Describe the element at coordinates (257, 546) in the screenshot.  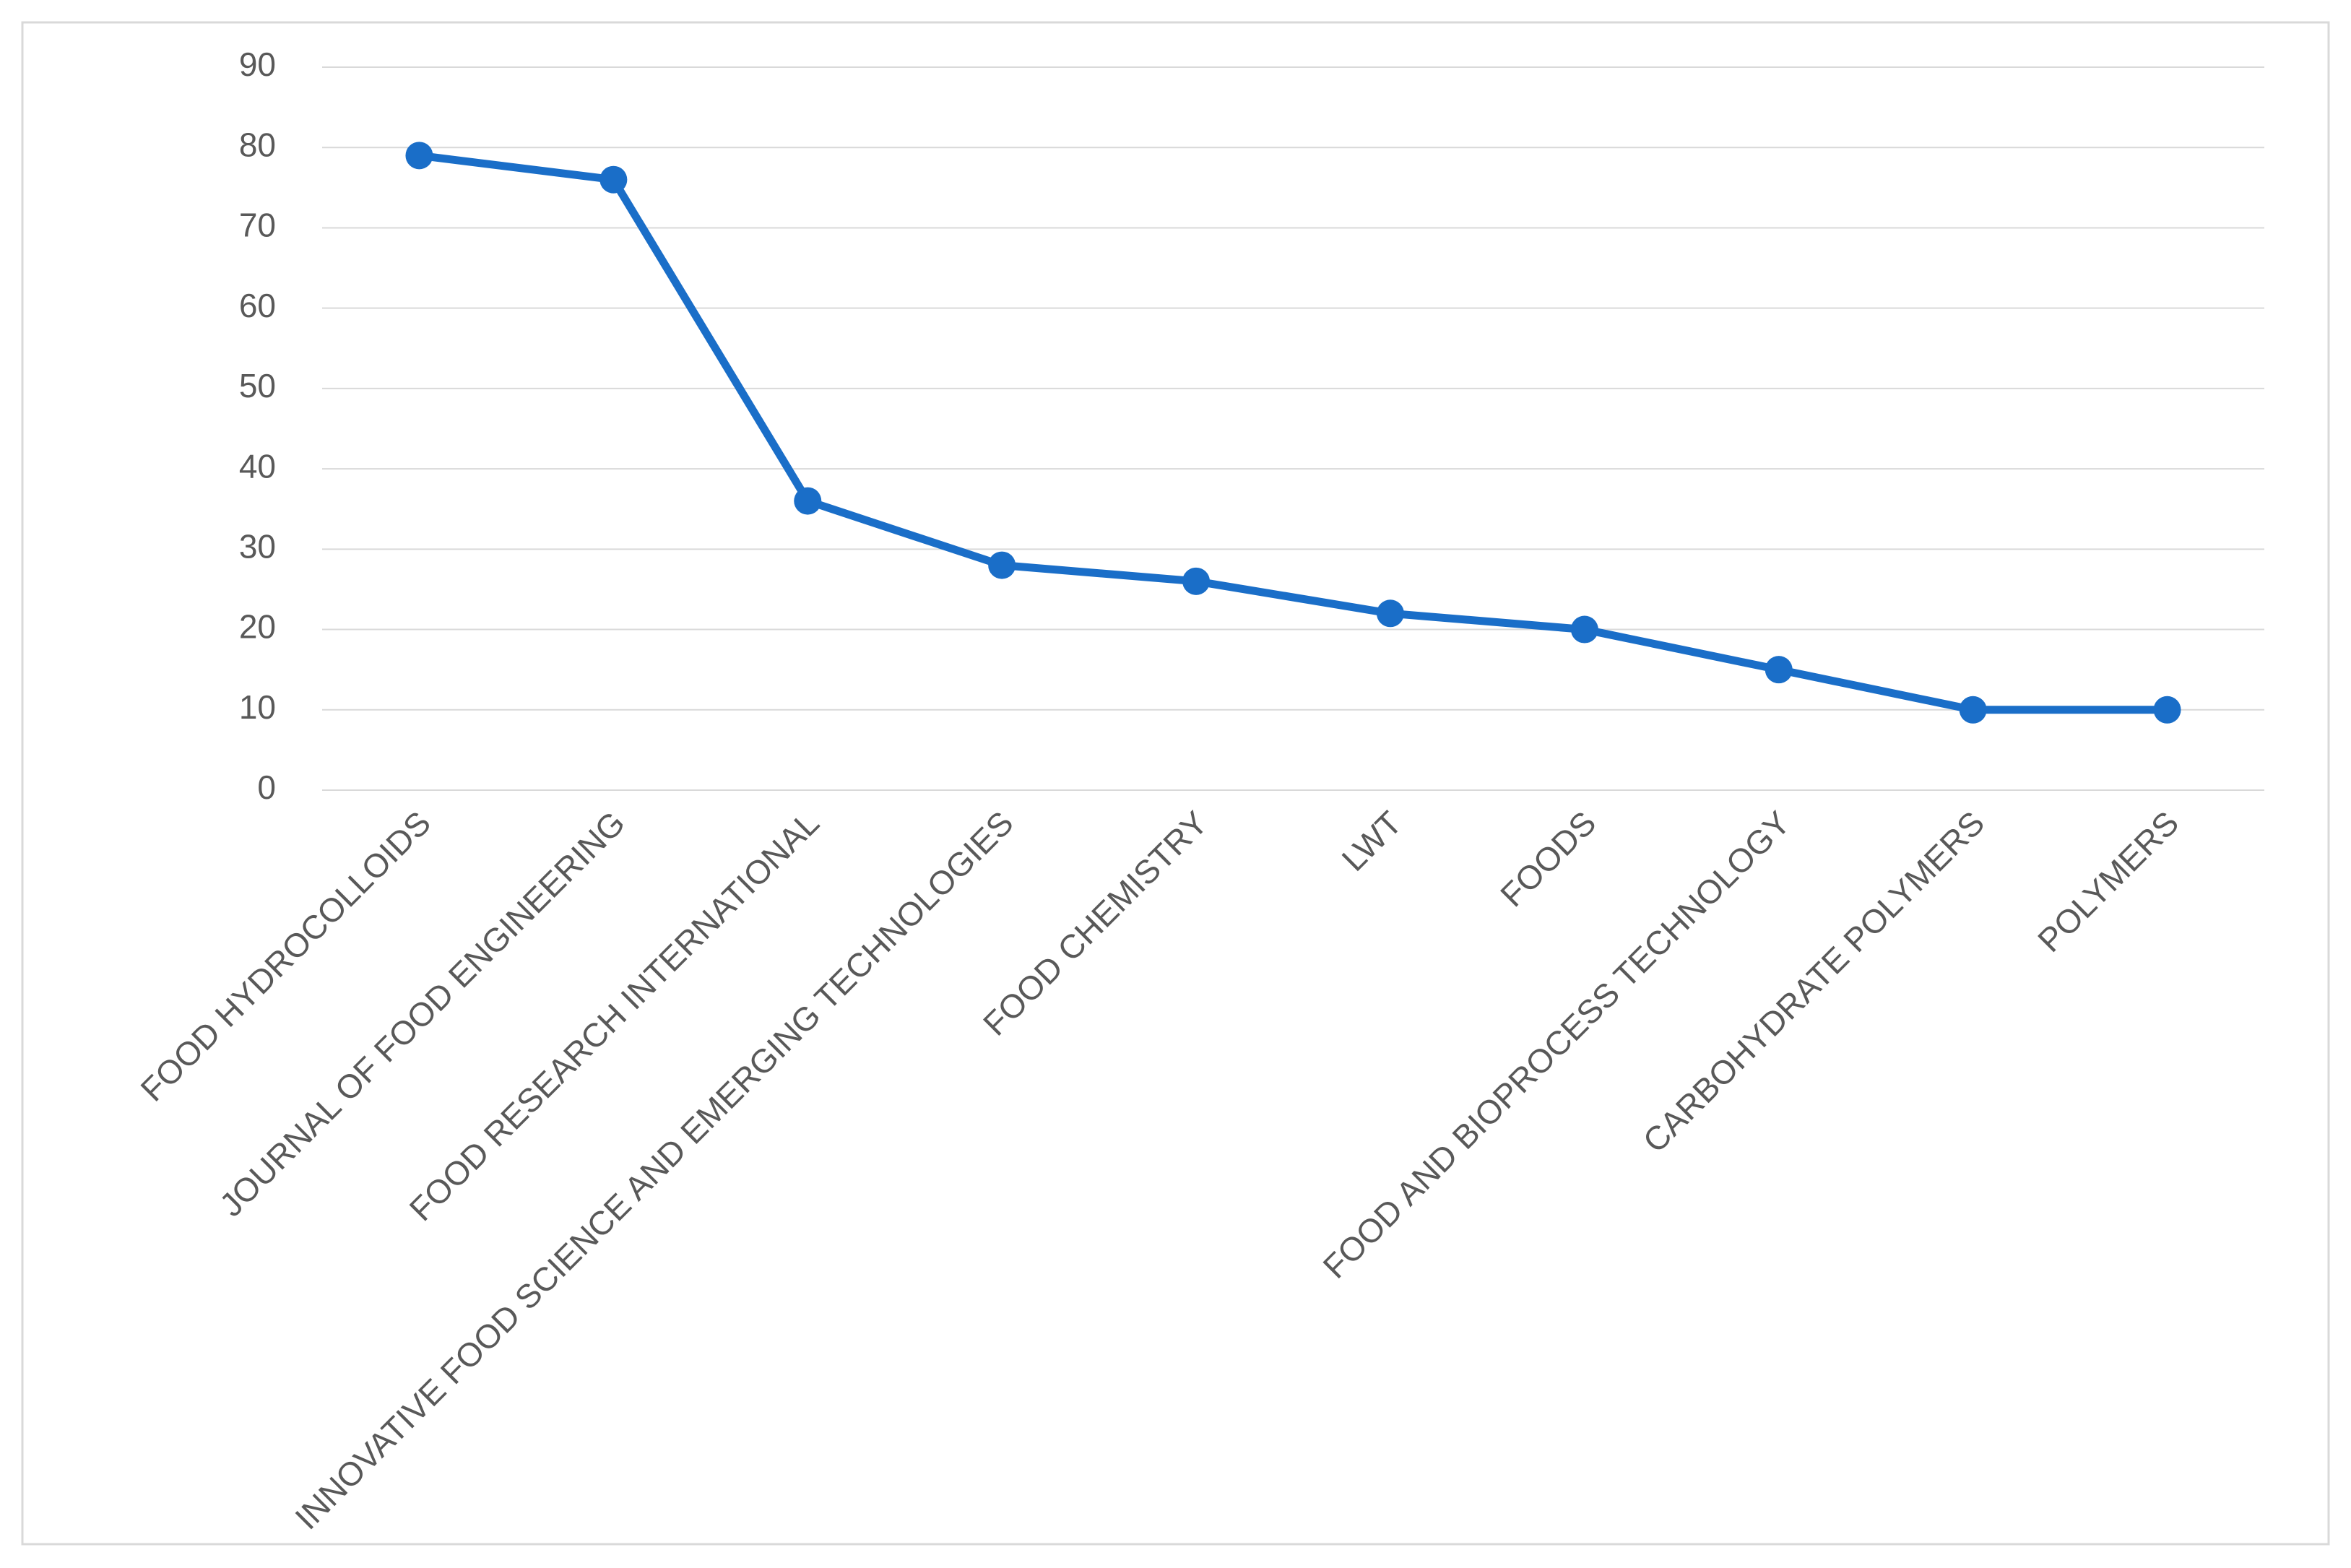
I see `y-tick-label: 30` at that location.